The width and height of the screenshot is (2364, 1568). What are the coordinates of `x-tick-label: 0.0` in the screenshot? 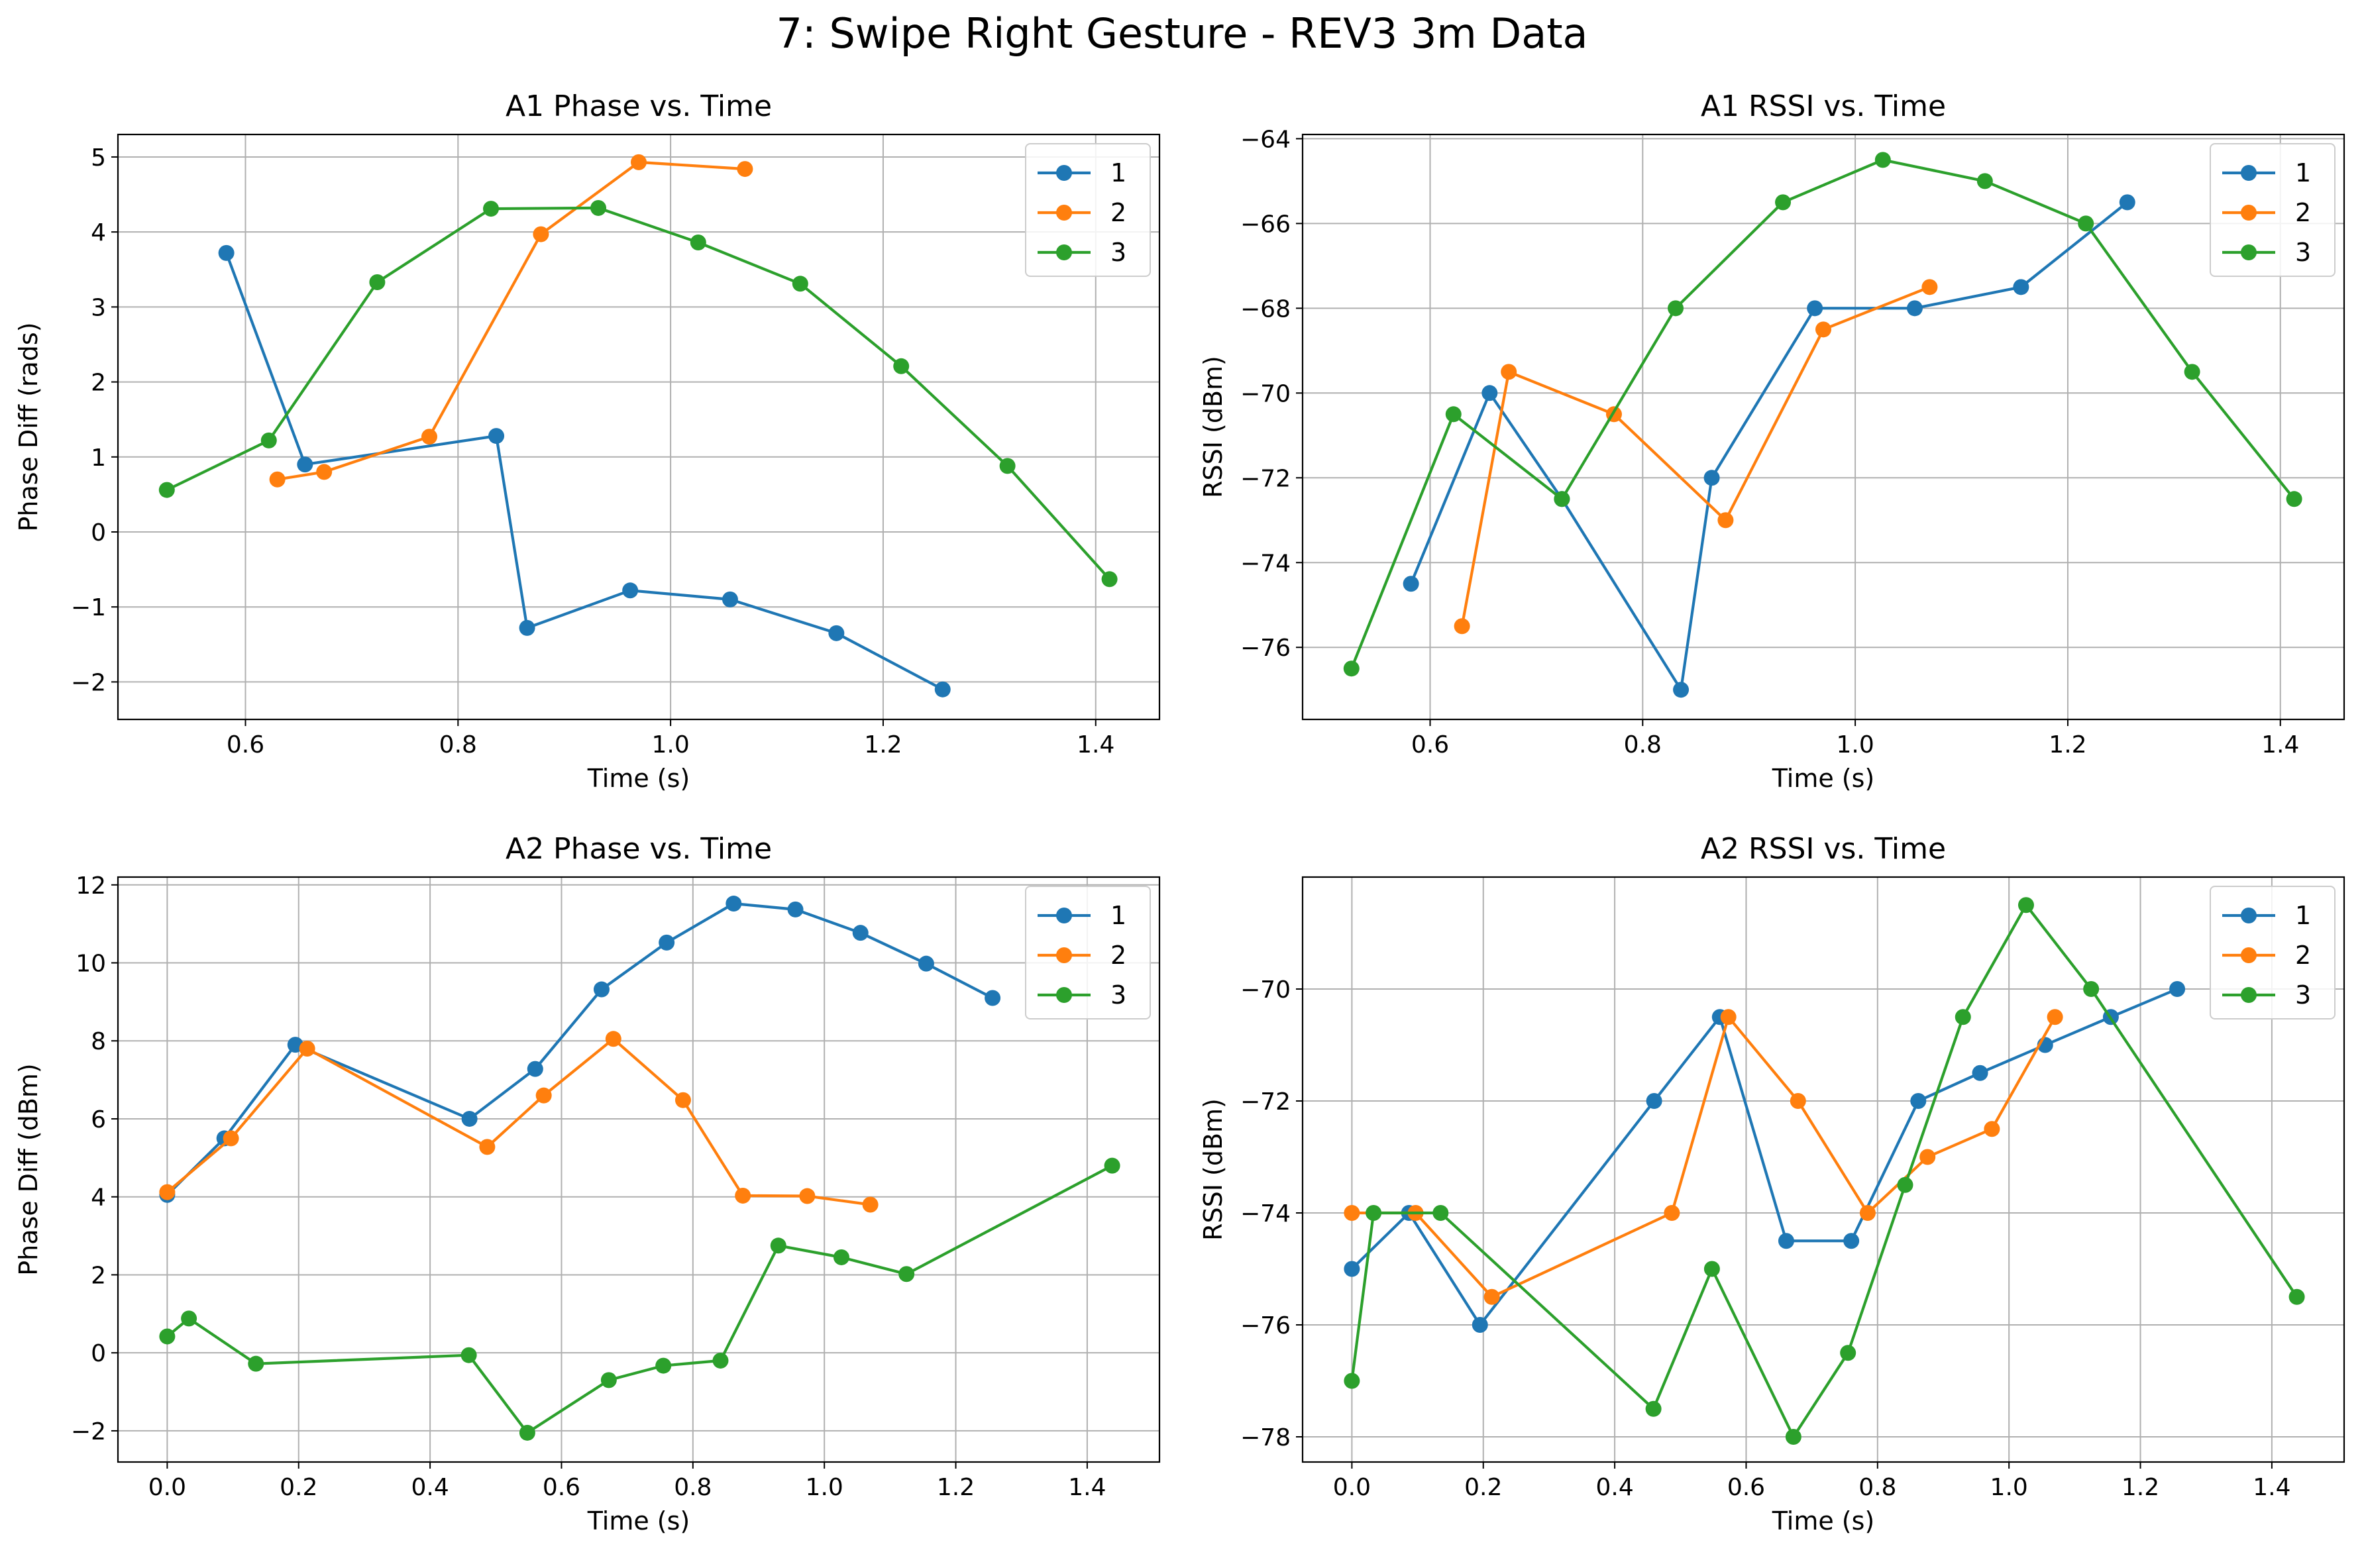 It's located at (167, 1487).